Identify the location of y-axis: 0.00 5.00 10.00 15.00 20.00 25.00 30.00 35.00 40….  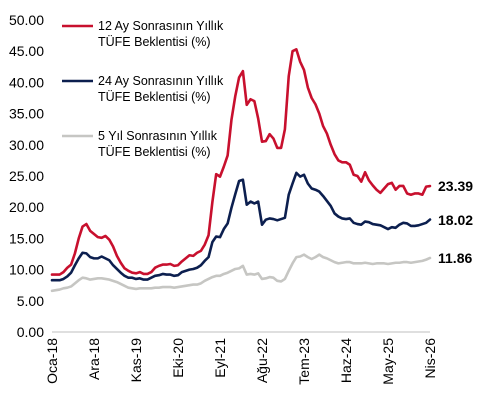
(26, 176).